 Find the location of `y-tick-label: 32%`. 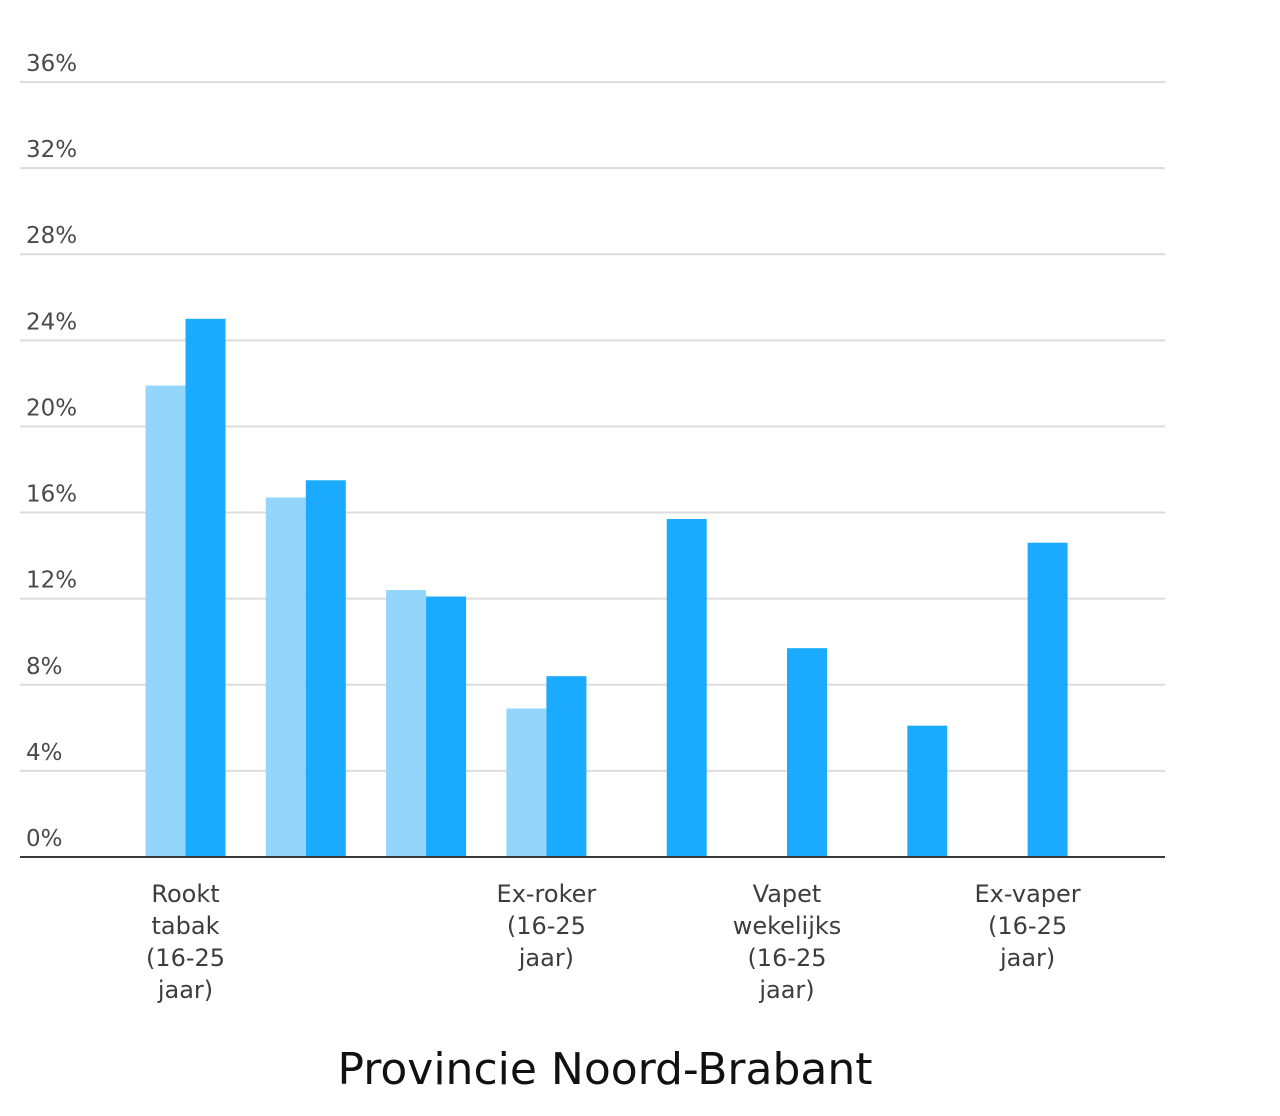

y-tick-label: 32% is located at coordinates (51, 150).